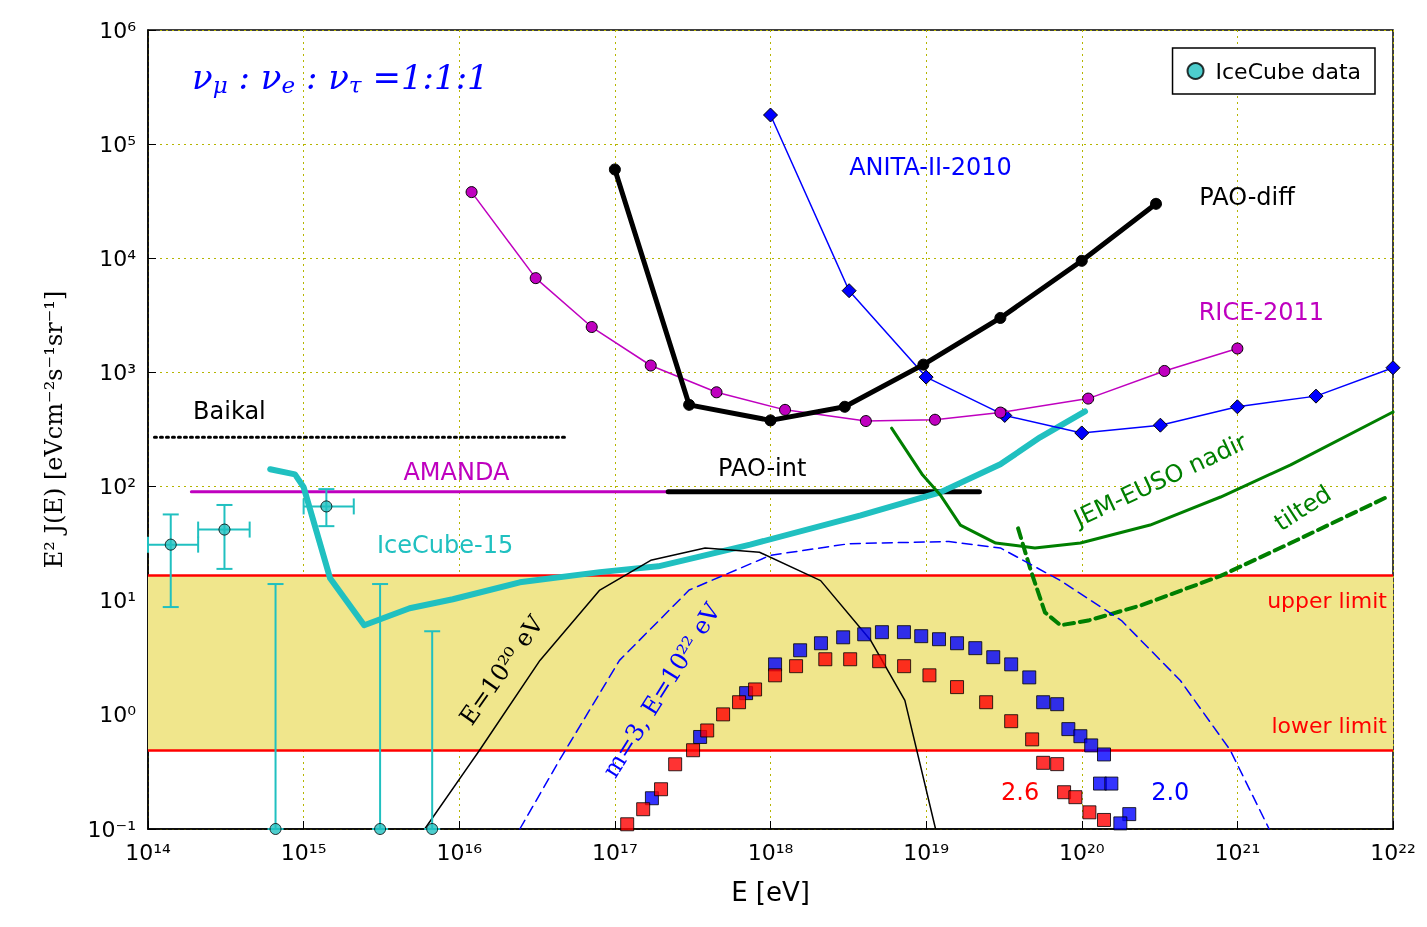 This screenshot has width=1427, height=927. Describe the element at coordinates (1329, 725) in the screenshot. I see `ref-line-label: lower limit` at that location.